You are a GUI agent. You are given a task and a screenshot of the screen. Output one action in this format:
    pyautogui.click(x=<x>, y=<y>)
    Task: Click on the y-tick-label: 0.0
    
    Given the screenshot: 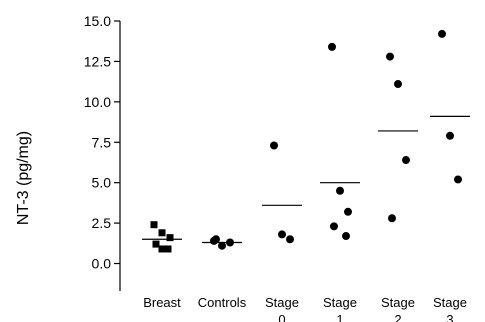 What is the action you would take?
    pyautogui.click(x=102, y=264)
    